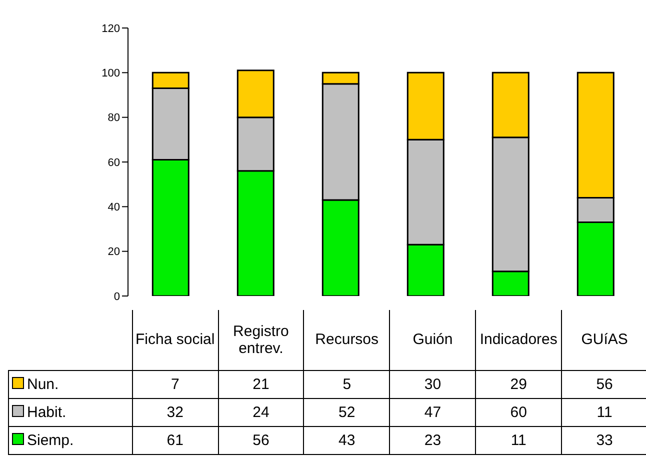 The height and width of the screenshot is (467, 646). Describe the element at coordinates (114, 208) in the screenshot. I see `y-tick-label: 40` at that location.